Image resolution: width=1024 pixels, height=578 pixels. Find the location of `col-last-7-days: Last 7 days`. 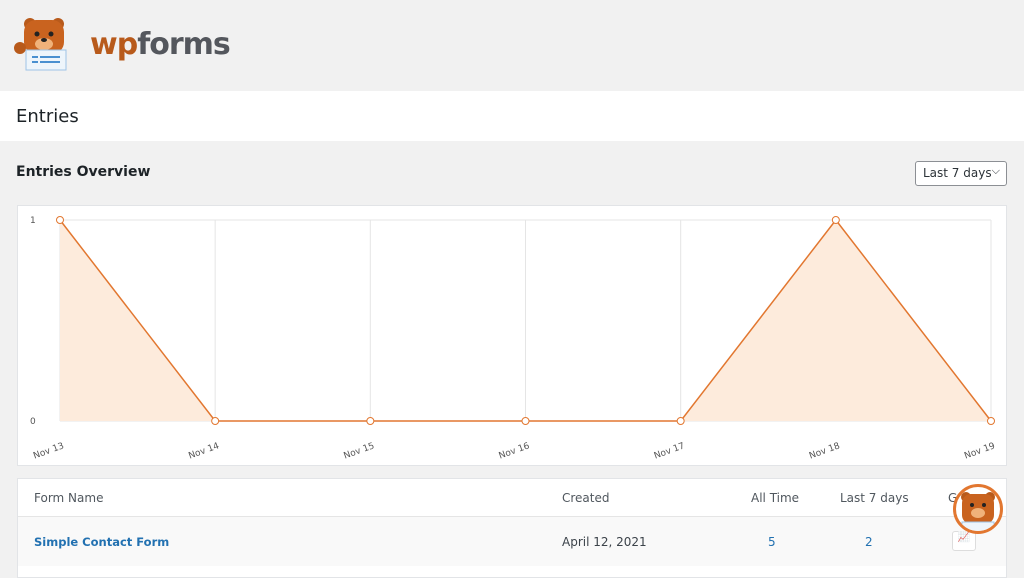

col-last-7-days: Last 7 days is located at coordinates (874, 498).